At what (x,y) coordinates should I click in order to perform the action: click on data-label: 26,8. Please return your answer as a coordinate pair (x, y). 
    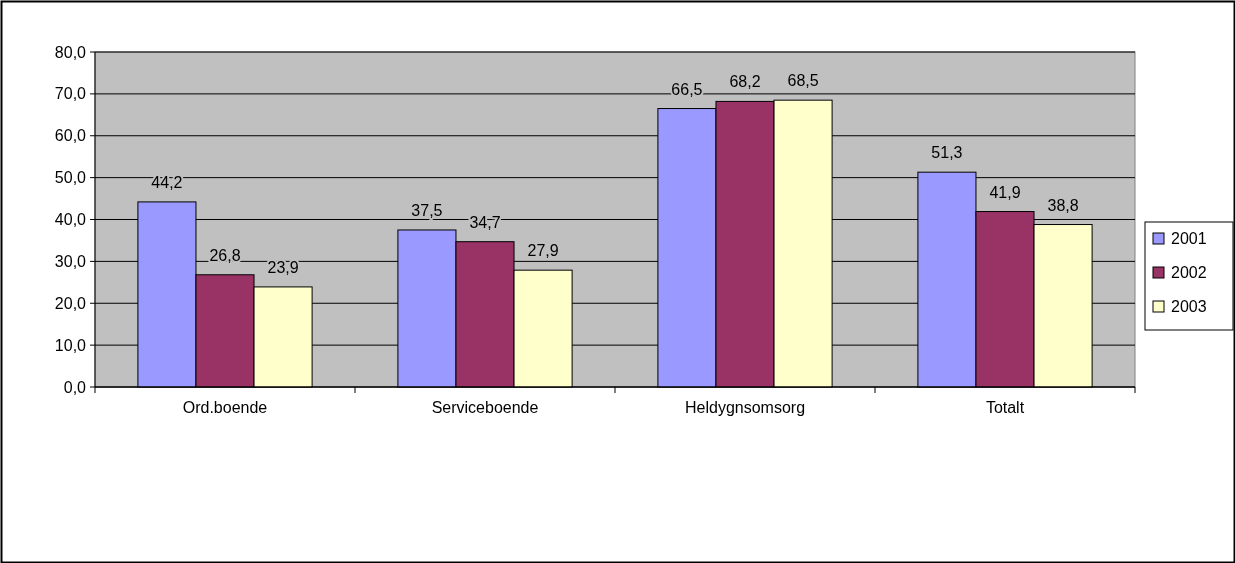
    Looking at the image, I should click on (225, 255).